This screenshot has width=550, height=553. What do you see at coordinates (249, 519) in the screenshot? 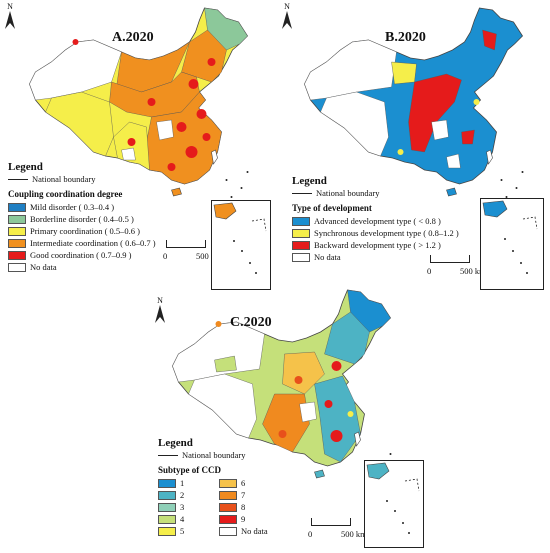
I see `legend-item: 9` at bounding box center [249, 519].